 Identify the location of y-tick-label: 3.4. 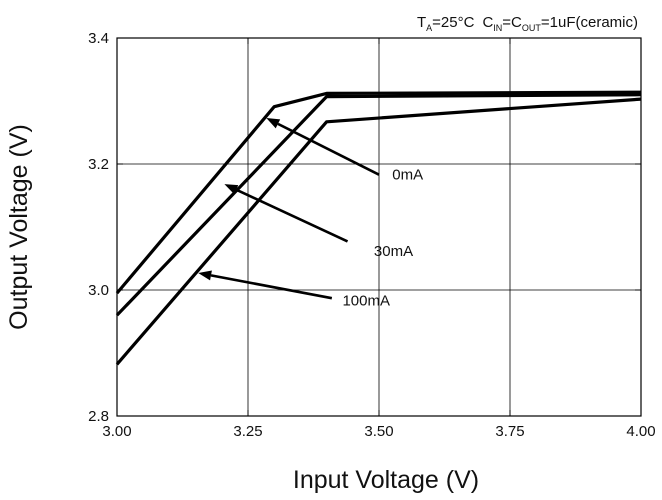
(98, 38).